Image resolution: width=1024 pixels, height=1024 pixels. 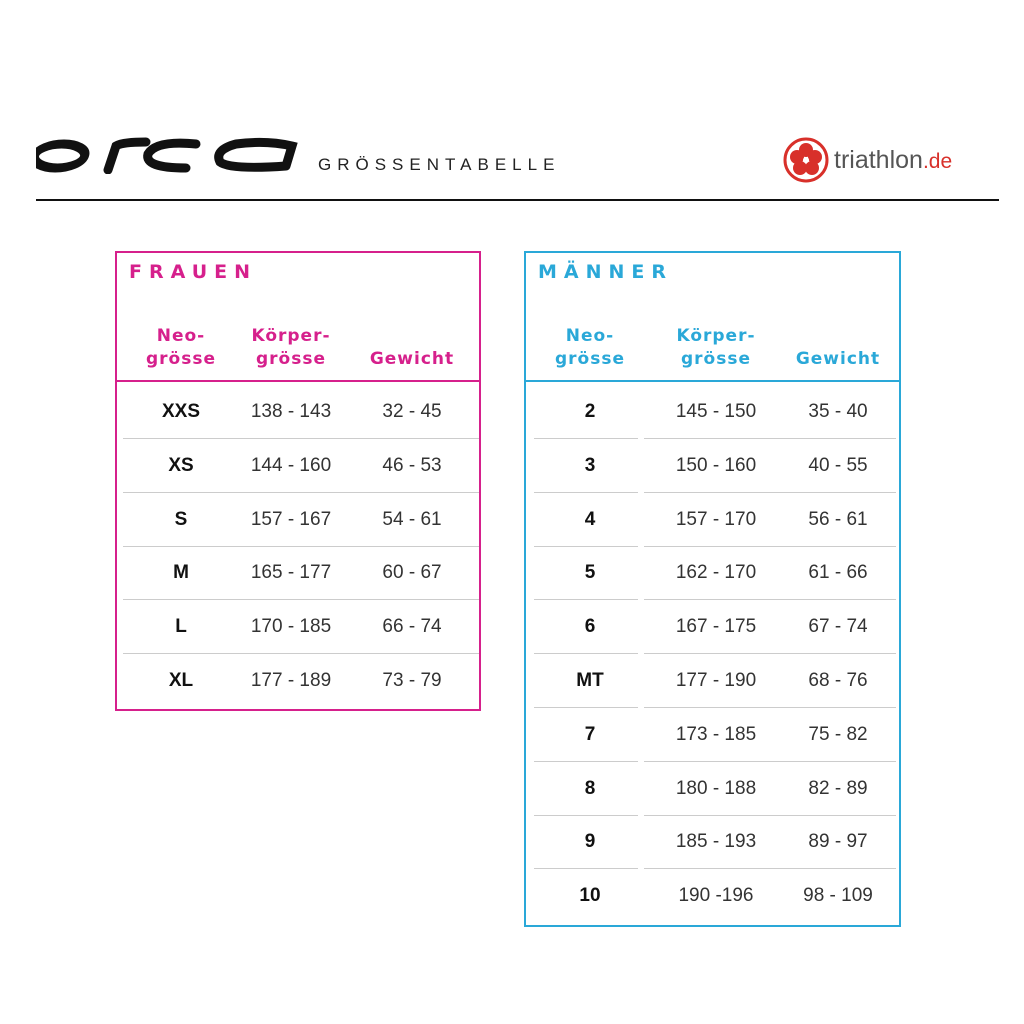 I want to click on height-cell: 150 - 160, so click(x=716, y=465).